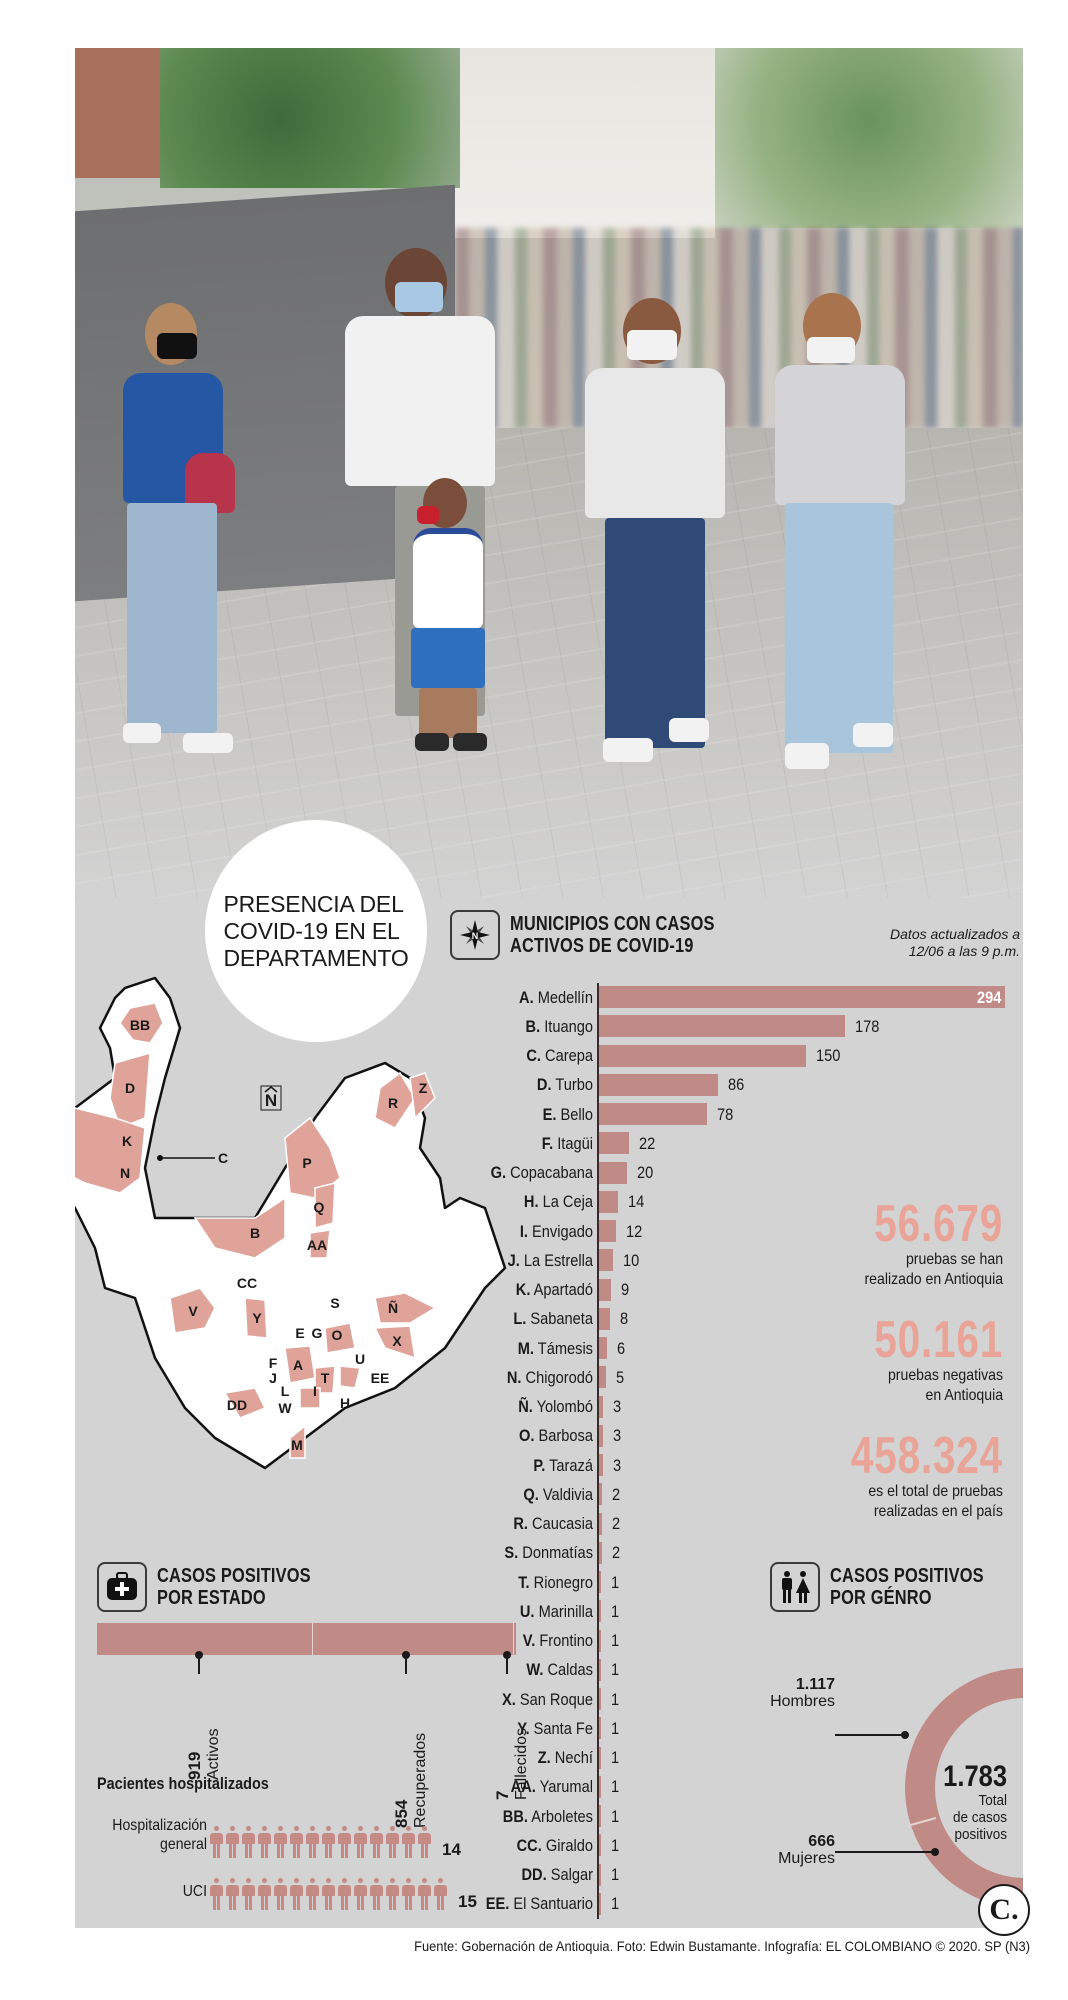 The image size is (1068, 2000). What do you see at coordinates (529, 998) in the screenshot?
I see `bar-label: A. Medellín` at bounding box center [529, 998].